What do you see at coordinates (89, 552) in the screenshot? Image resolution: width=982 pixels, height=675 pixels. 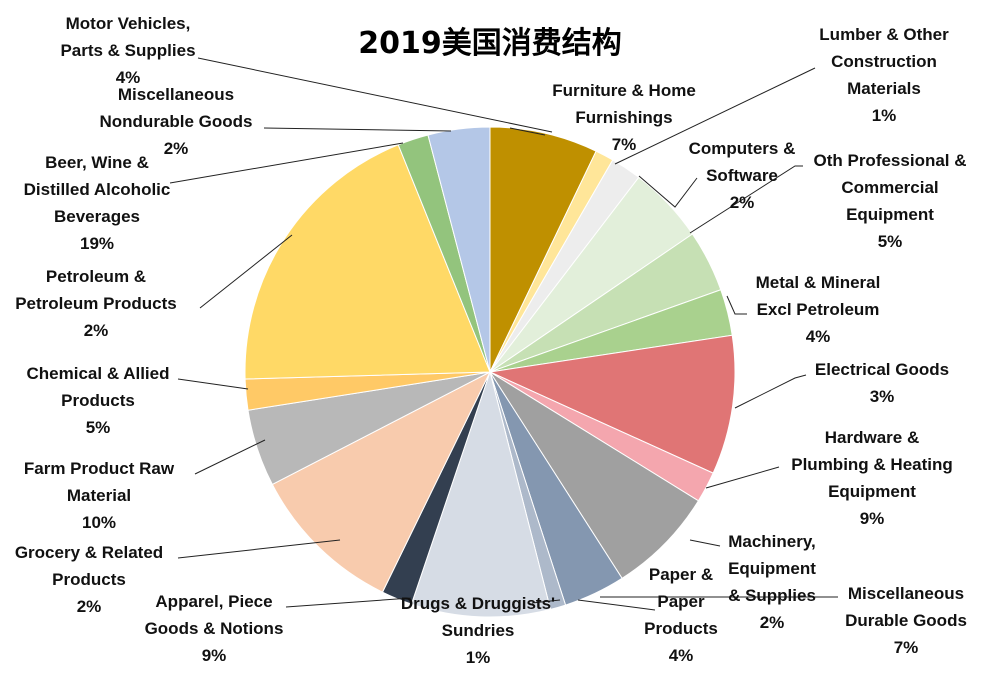 I see `slice-label-line: Grocery & Related` at bounding box center [89, 552].